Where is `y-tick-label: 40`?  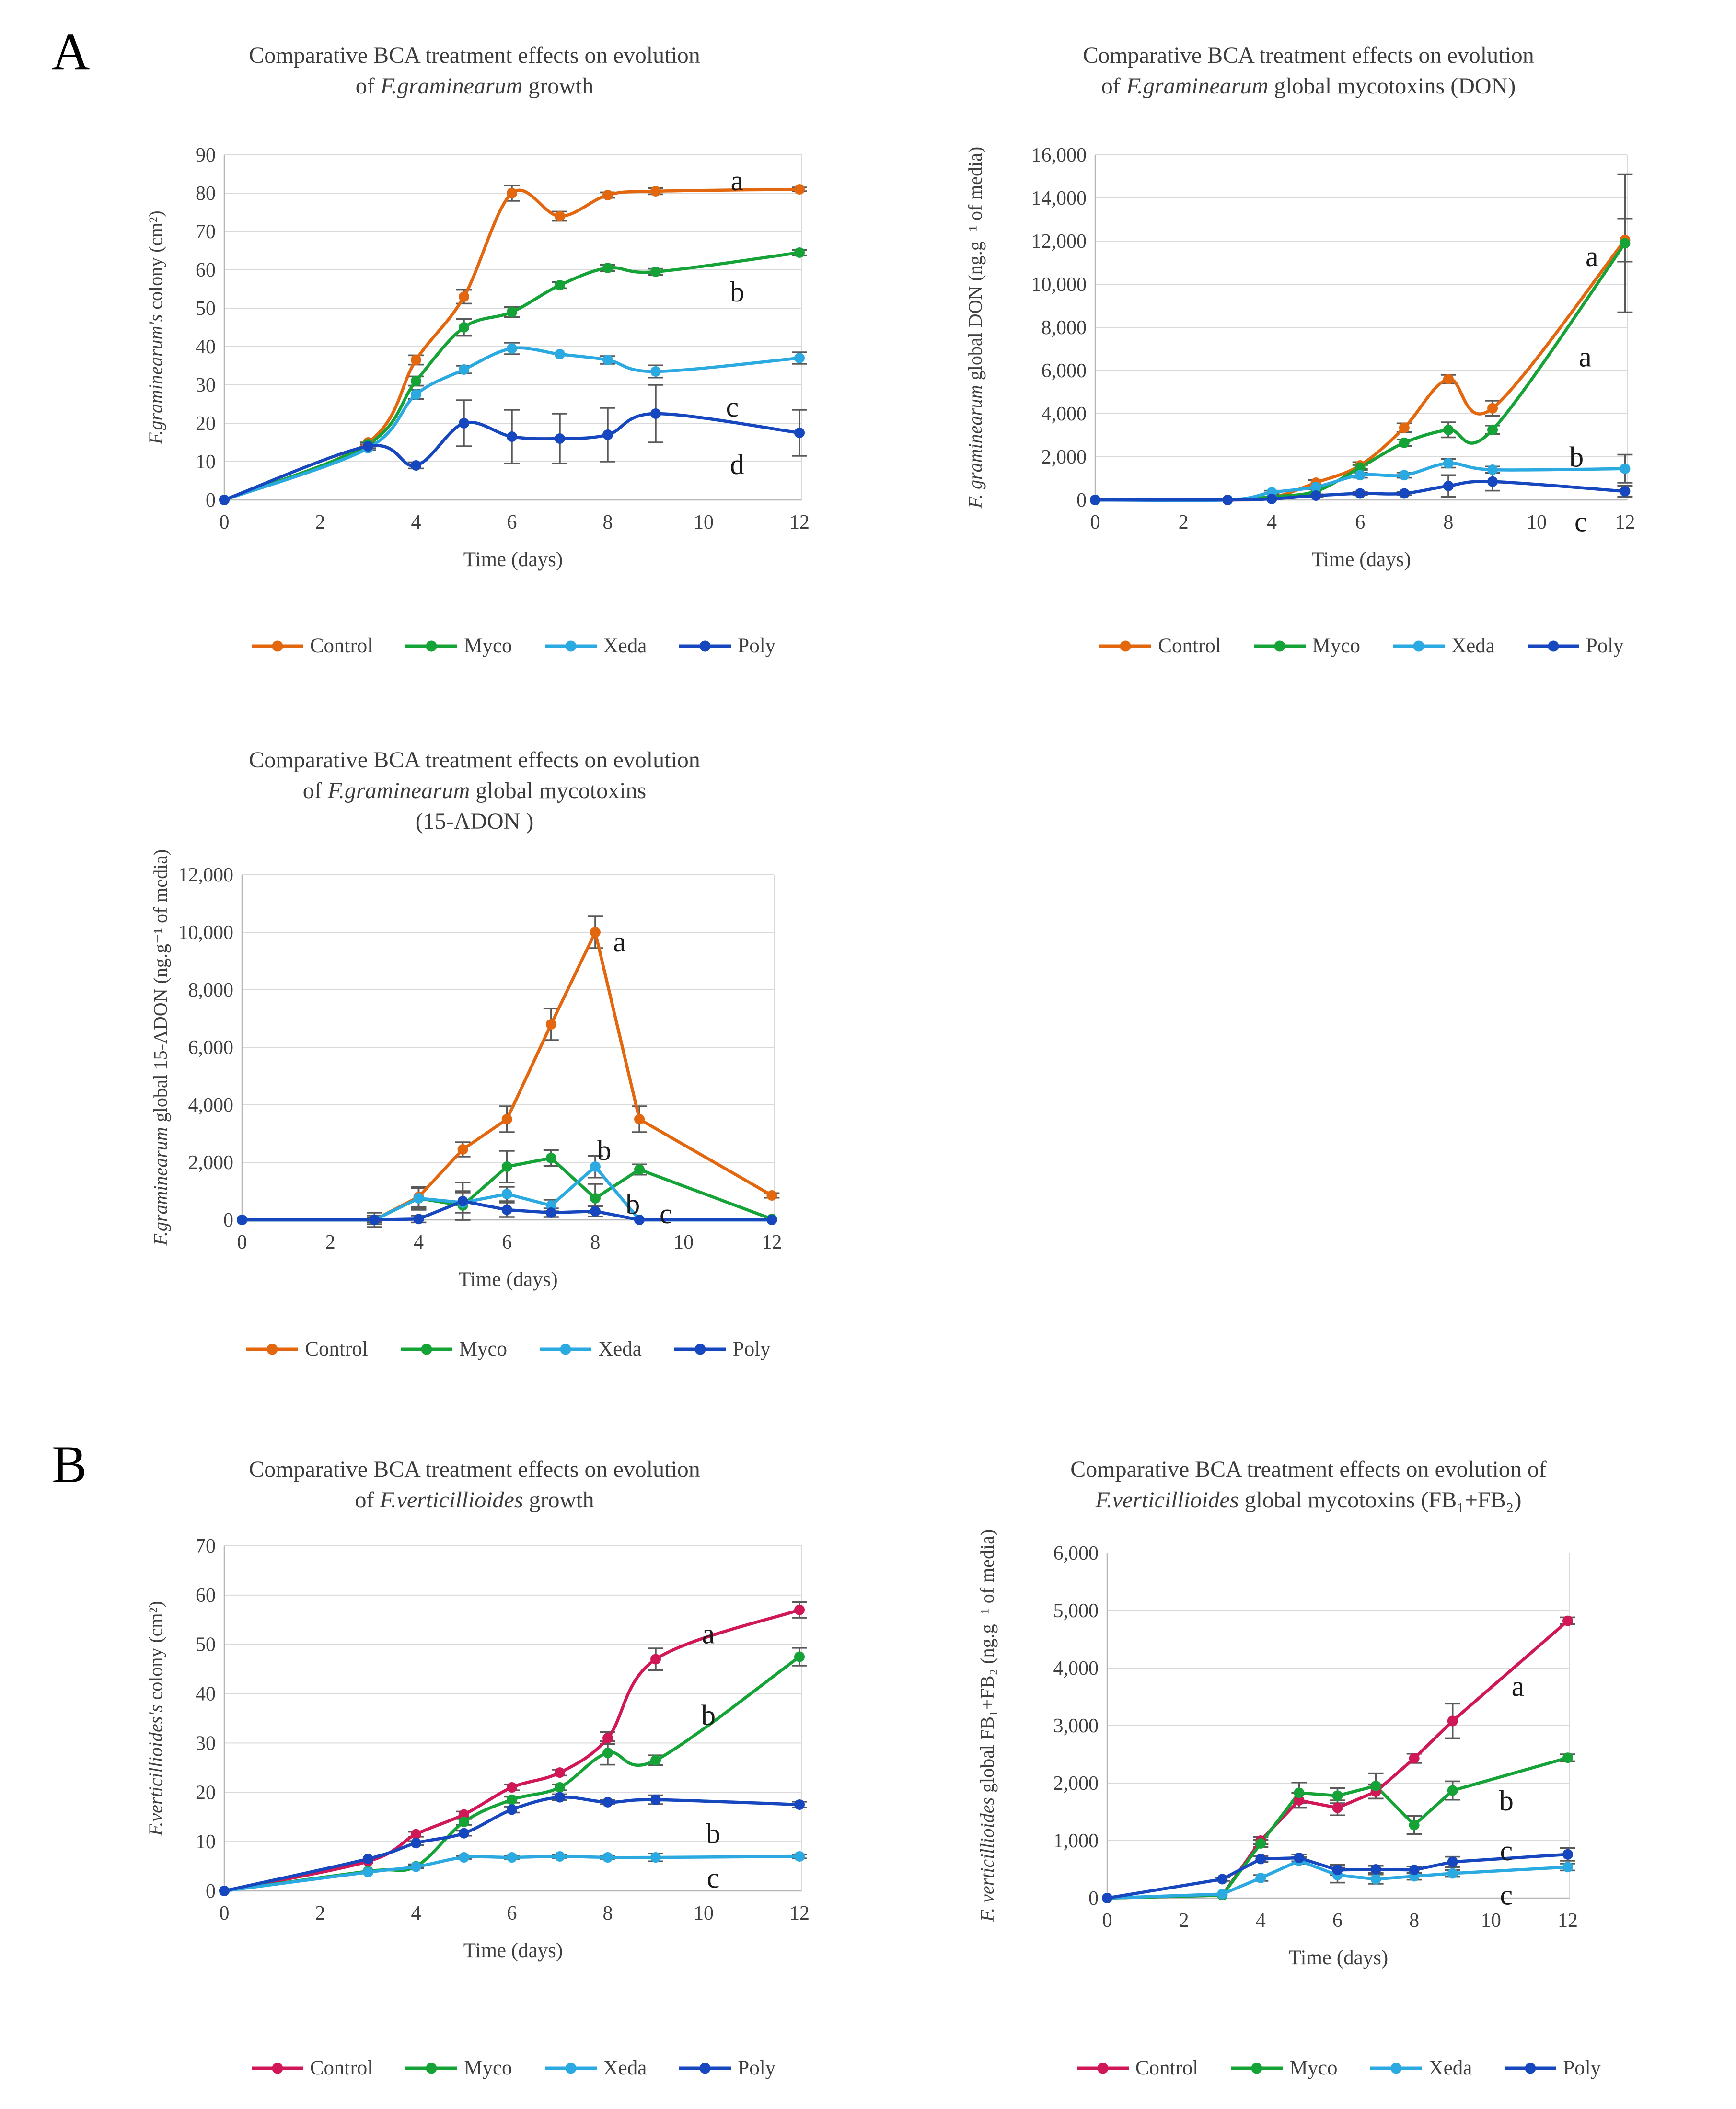 y-tick-label: 40 is located at coordinates (206, 347).